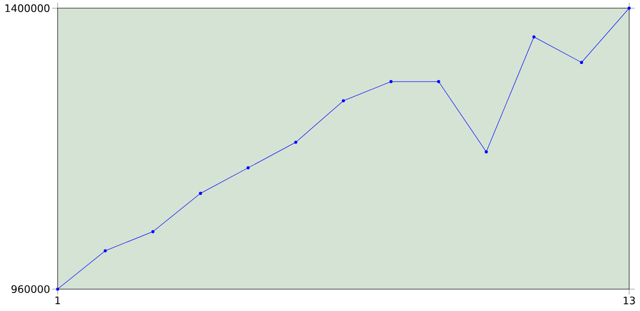 Image resolution: width=640 pixels, height=311 pixels. I want to click on y-tick-label: 960000, so click(31, 289).